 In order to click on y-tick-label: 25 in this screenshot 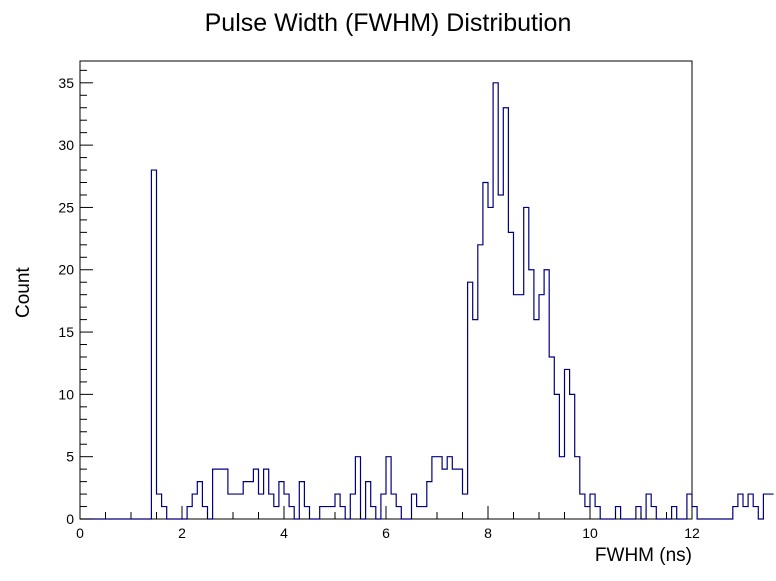, I will do `click(66, 207)`.